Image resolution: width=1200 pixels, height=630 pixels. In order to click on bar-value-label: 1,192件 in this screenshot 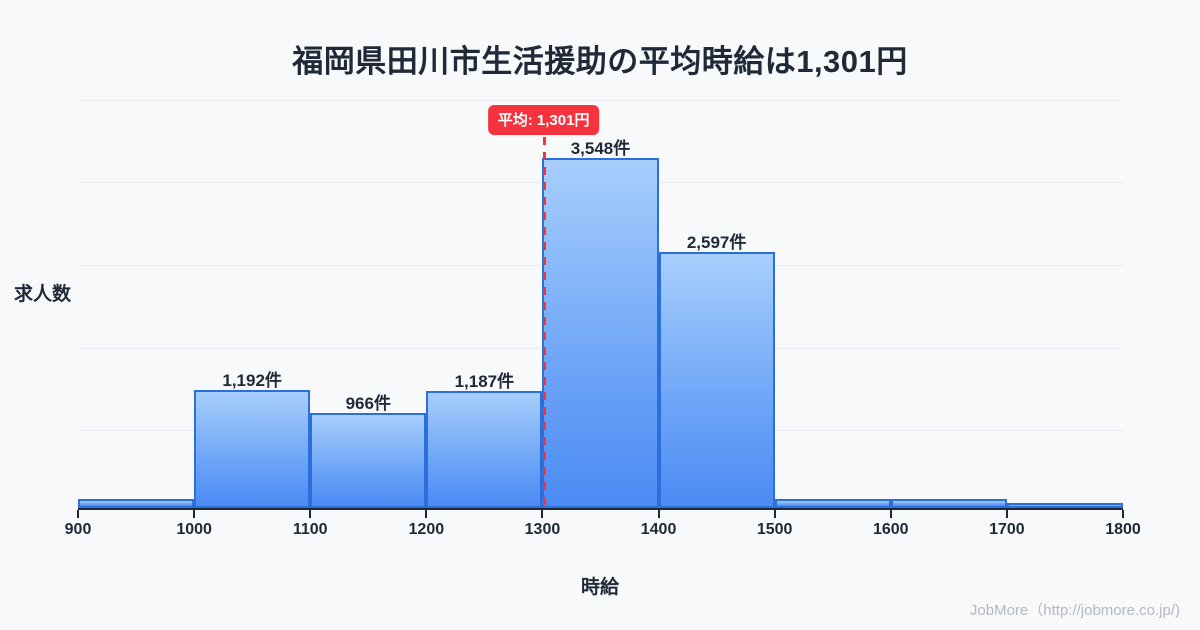, I will do `click(252, 381)`.